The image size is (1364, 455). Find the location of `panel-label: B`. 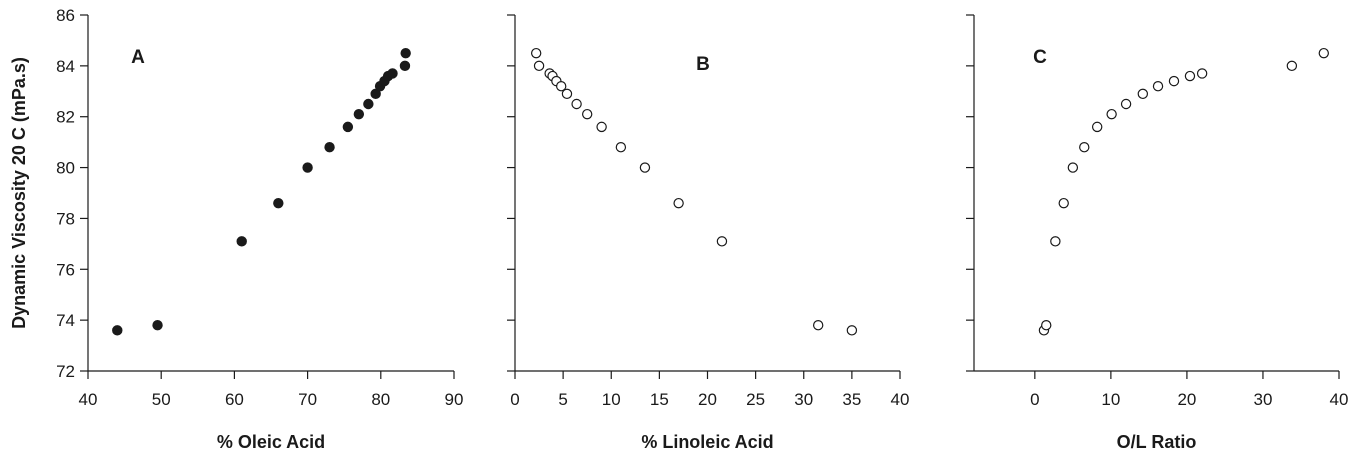

panel-label: B is located at coordinates (703, 64).